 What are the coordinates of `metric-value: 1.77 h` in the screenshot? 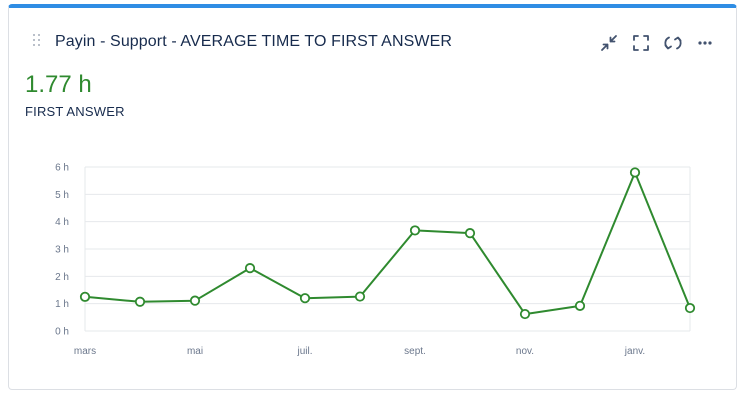 It's located at (58, 84).